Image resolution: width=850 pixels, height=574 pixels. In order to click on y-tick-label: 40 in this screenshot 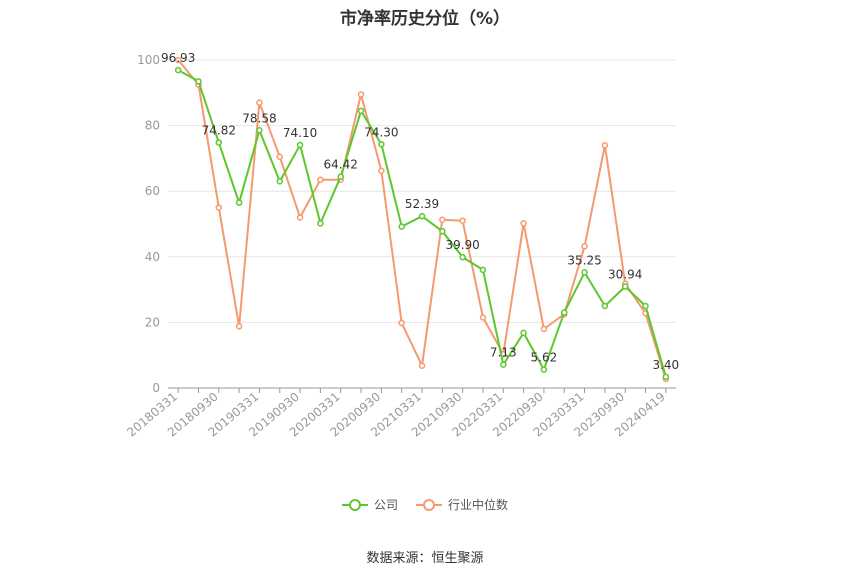, I will do `click(152, 257)`.